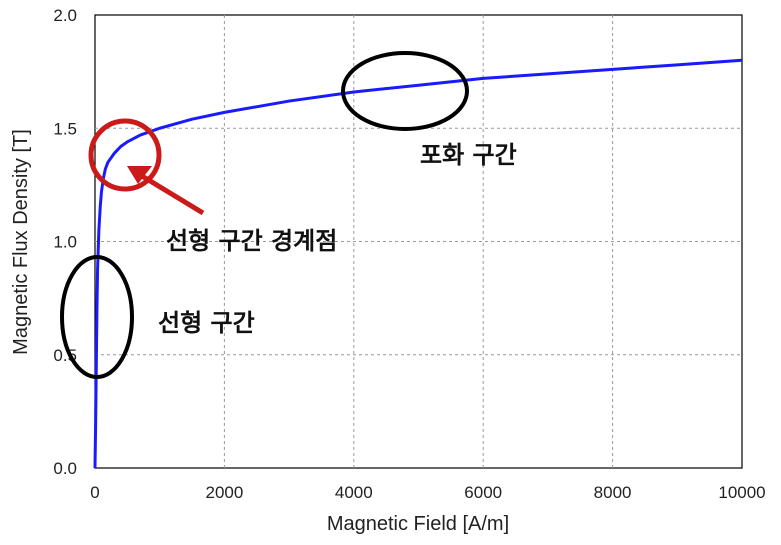 This screenshot has width=781, height=545. What do you see at coordinates (224, 492) in the screenshot?
I see `x-tick-label: 2000` at bounding box center [224, 492].